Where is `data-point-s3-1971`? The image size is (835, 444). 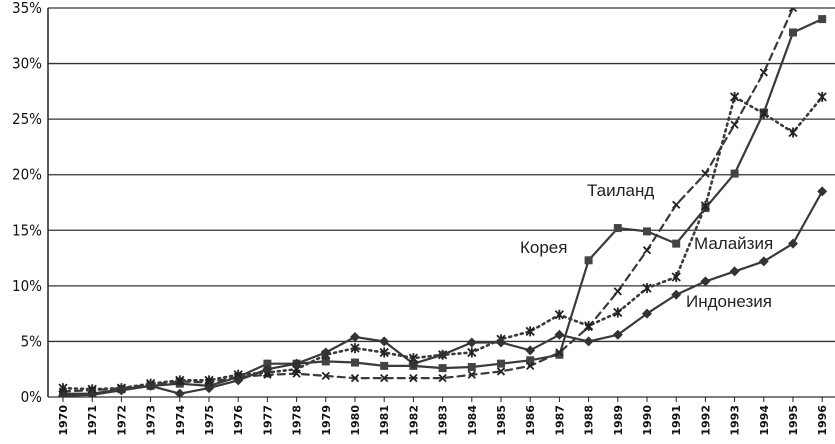
data-point-s3-1971 is located at coordinates (92, 393).